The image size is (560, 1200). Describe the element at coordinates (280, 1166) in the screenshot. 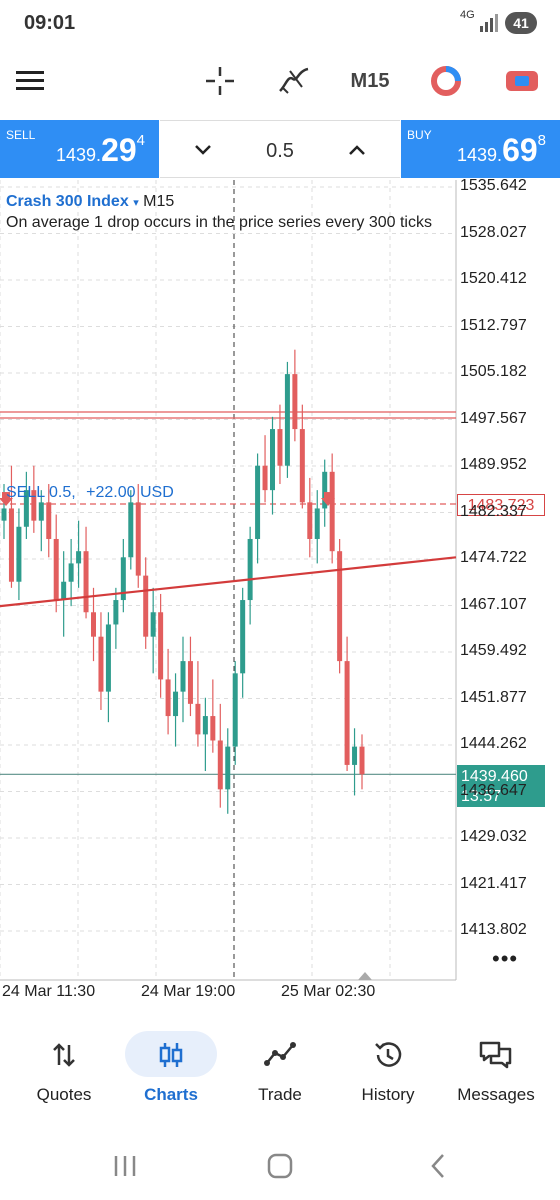

I see `home-icon` at that location.